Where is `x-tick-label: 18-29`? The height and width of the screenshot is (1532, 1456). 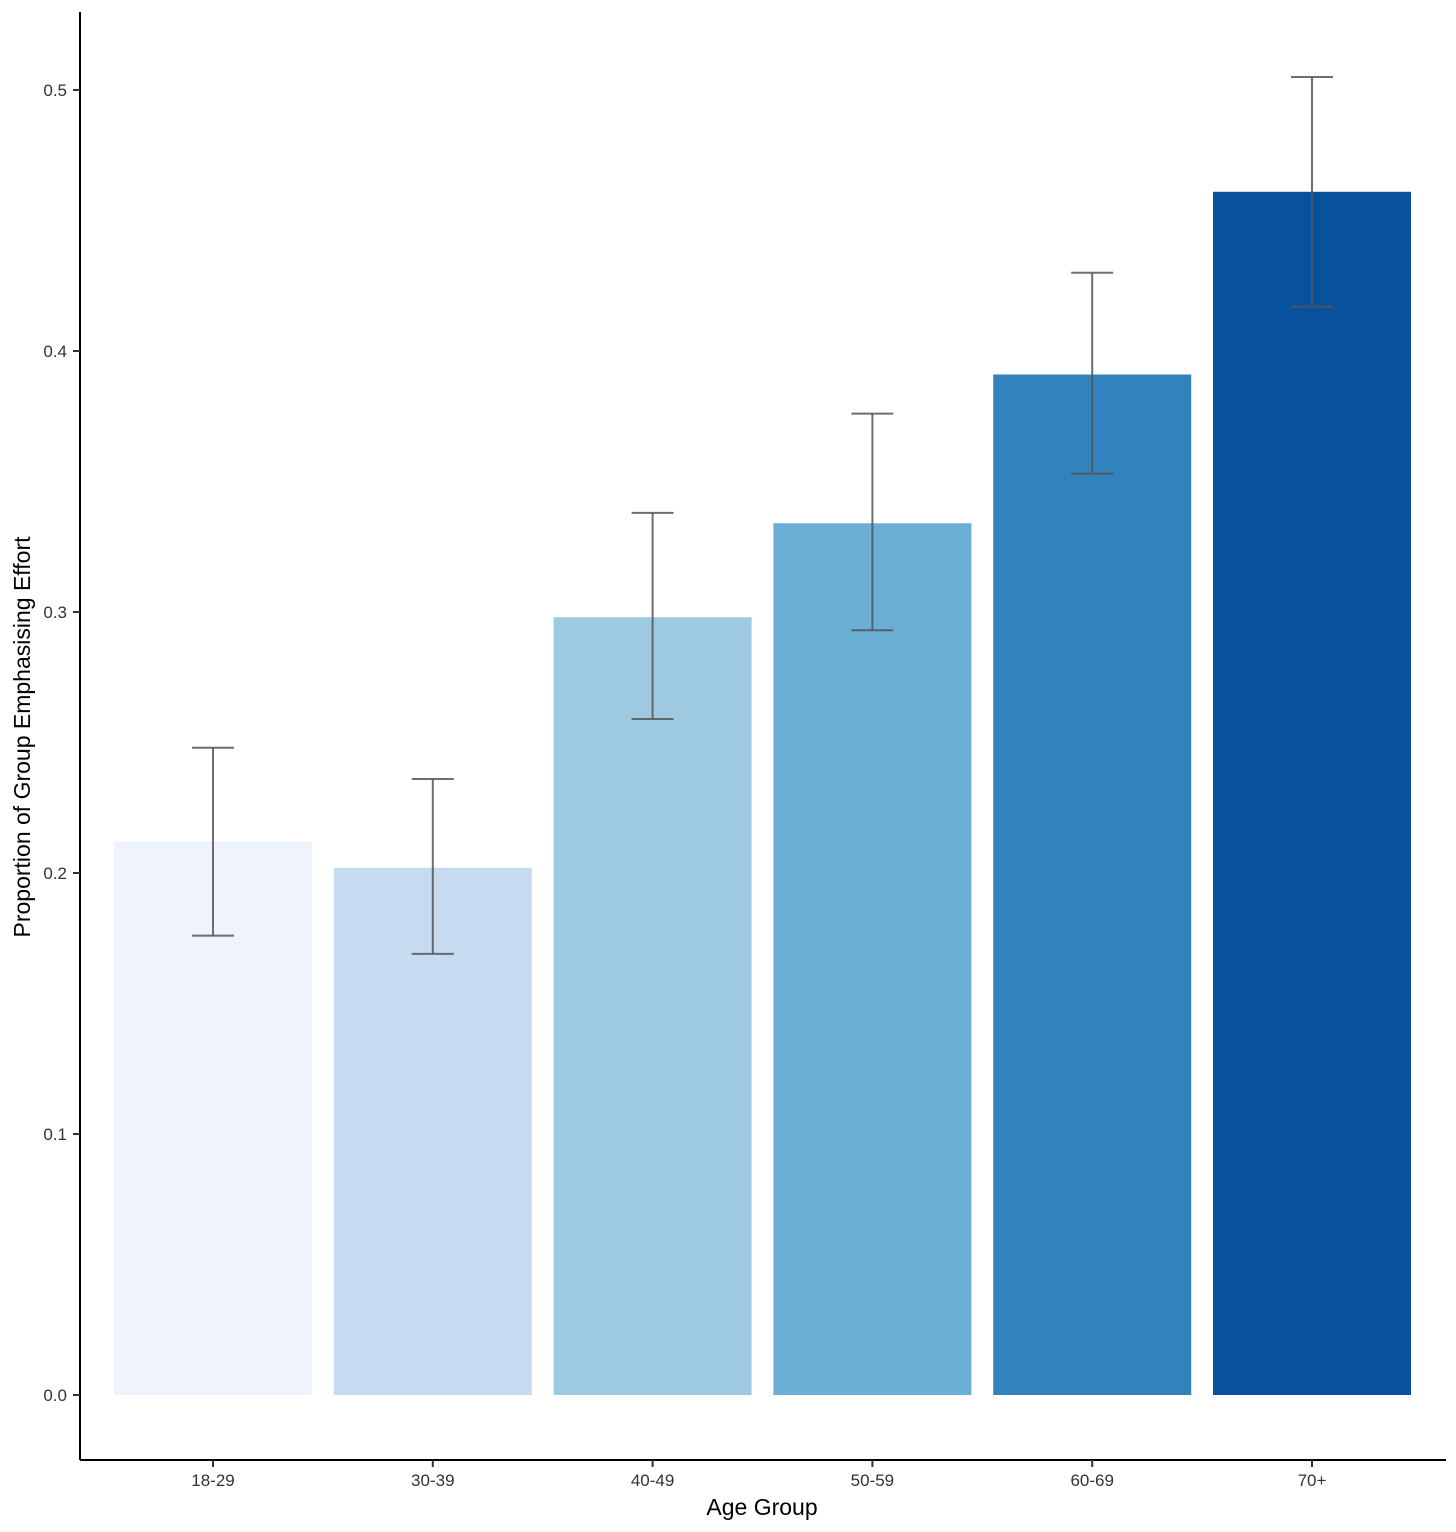 x-tick-label: 18-29 is located at coordinates (212, 1480).